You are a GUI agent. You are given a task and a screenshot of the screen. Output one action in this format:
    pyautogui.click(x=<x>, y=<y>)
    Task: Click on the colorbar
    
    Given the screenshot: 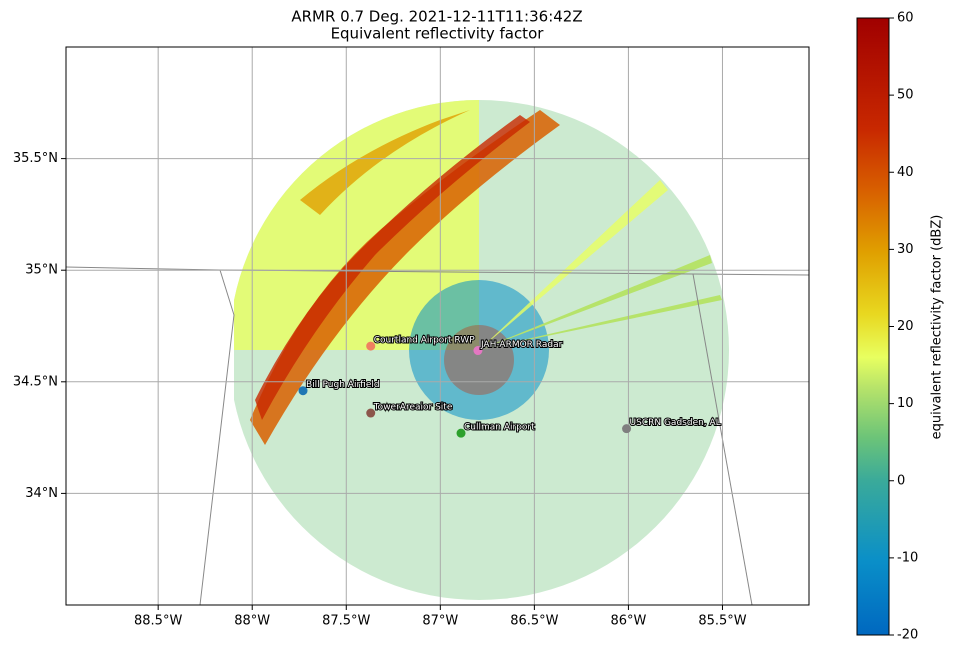 What is the action you would take?
    pyautogui.click(x=873, y=326)
    